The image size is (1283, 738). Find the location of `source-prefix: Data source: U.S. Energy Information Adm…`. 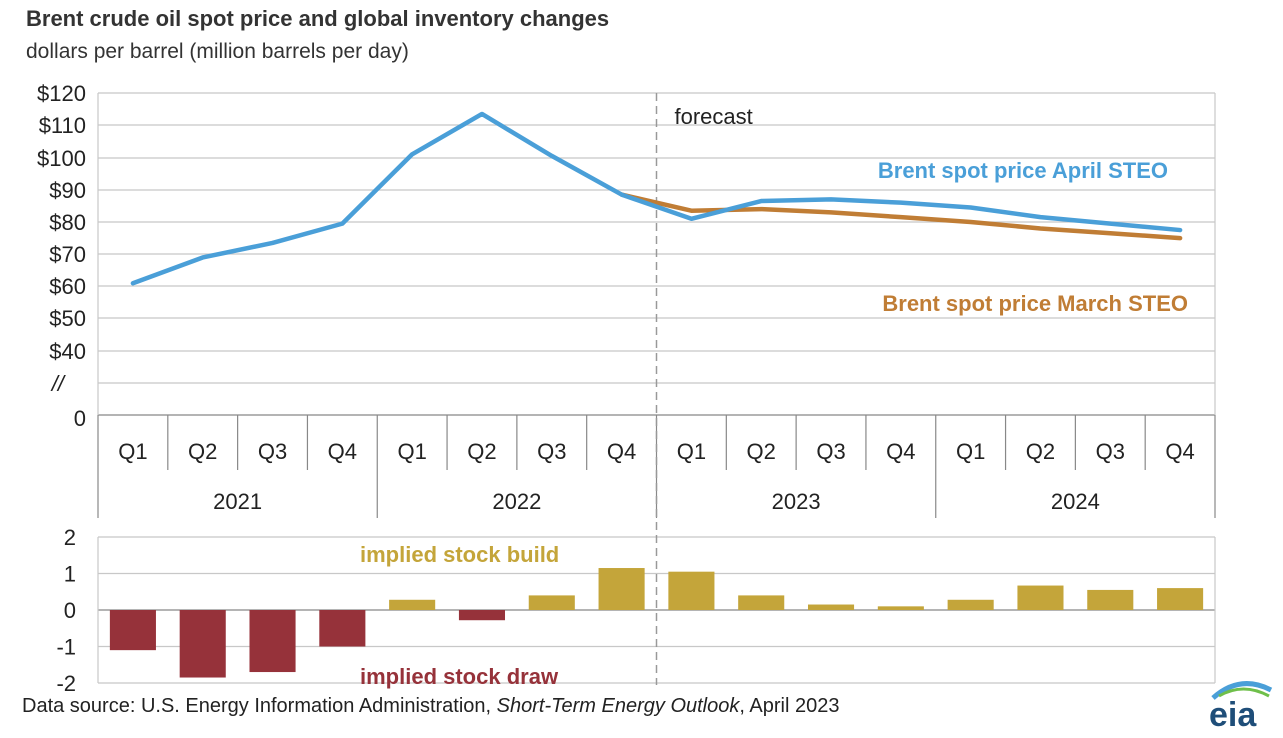

source-prefix: Data source: U.S. Energy Information Adm… is located at coordinates (259, 706).